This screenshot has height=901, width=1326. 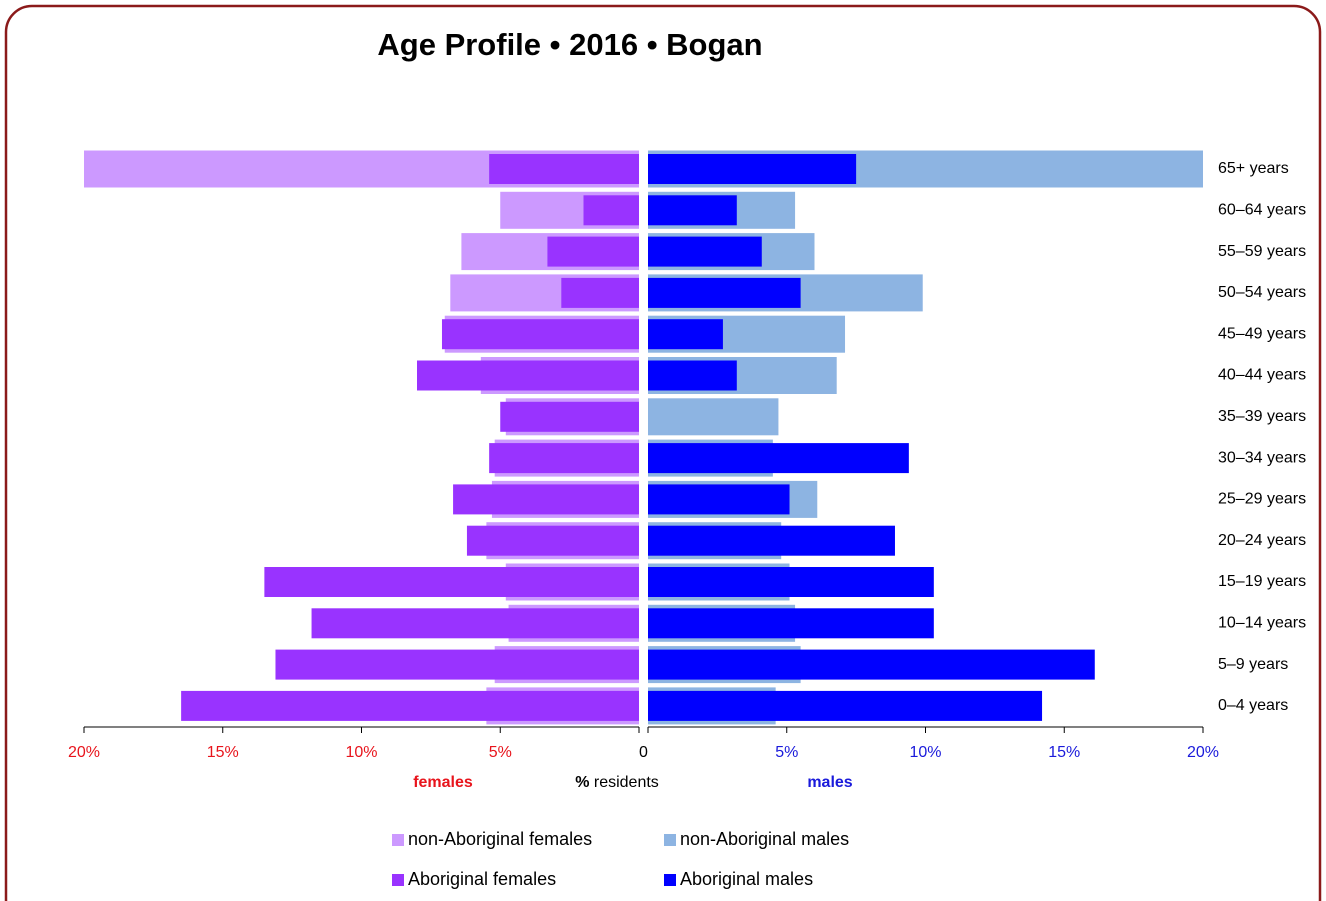 What do you see at coordinates (829, 782) in the screenshot?
I see `right-label: males` at bounding box center [829, 782].